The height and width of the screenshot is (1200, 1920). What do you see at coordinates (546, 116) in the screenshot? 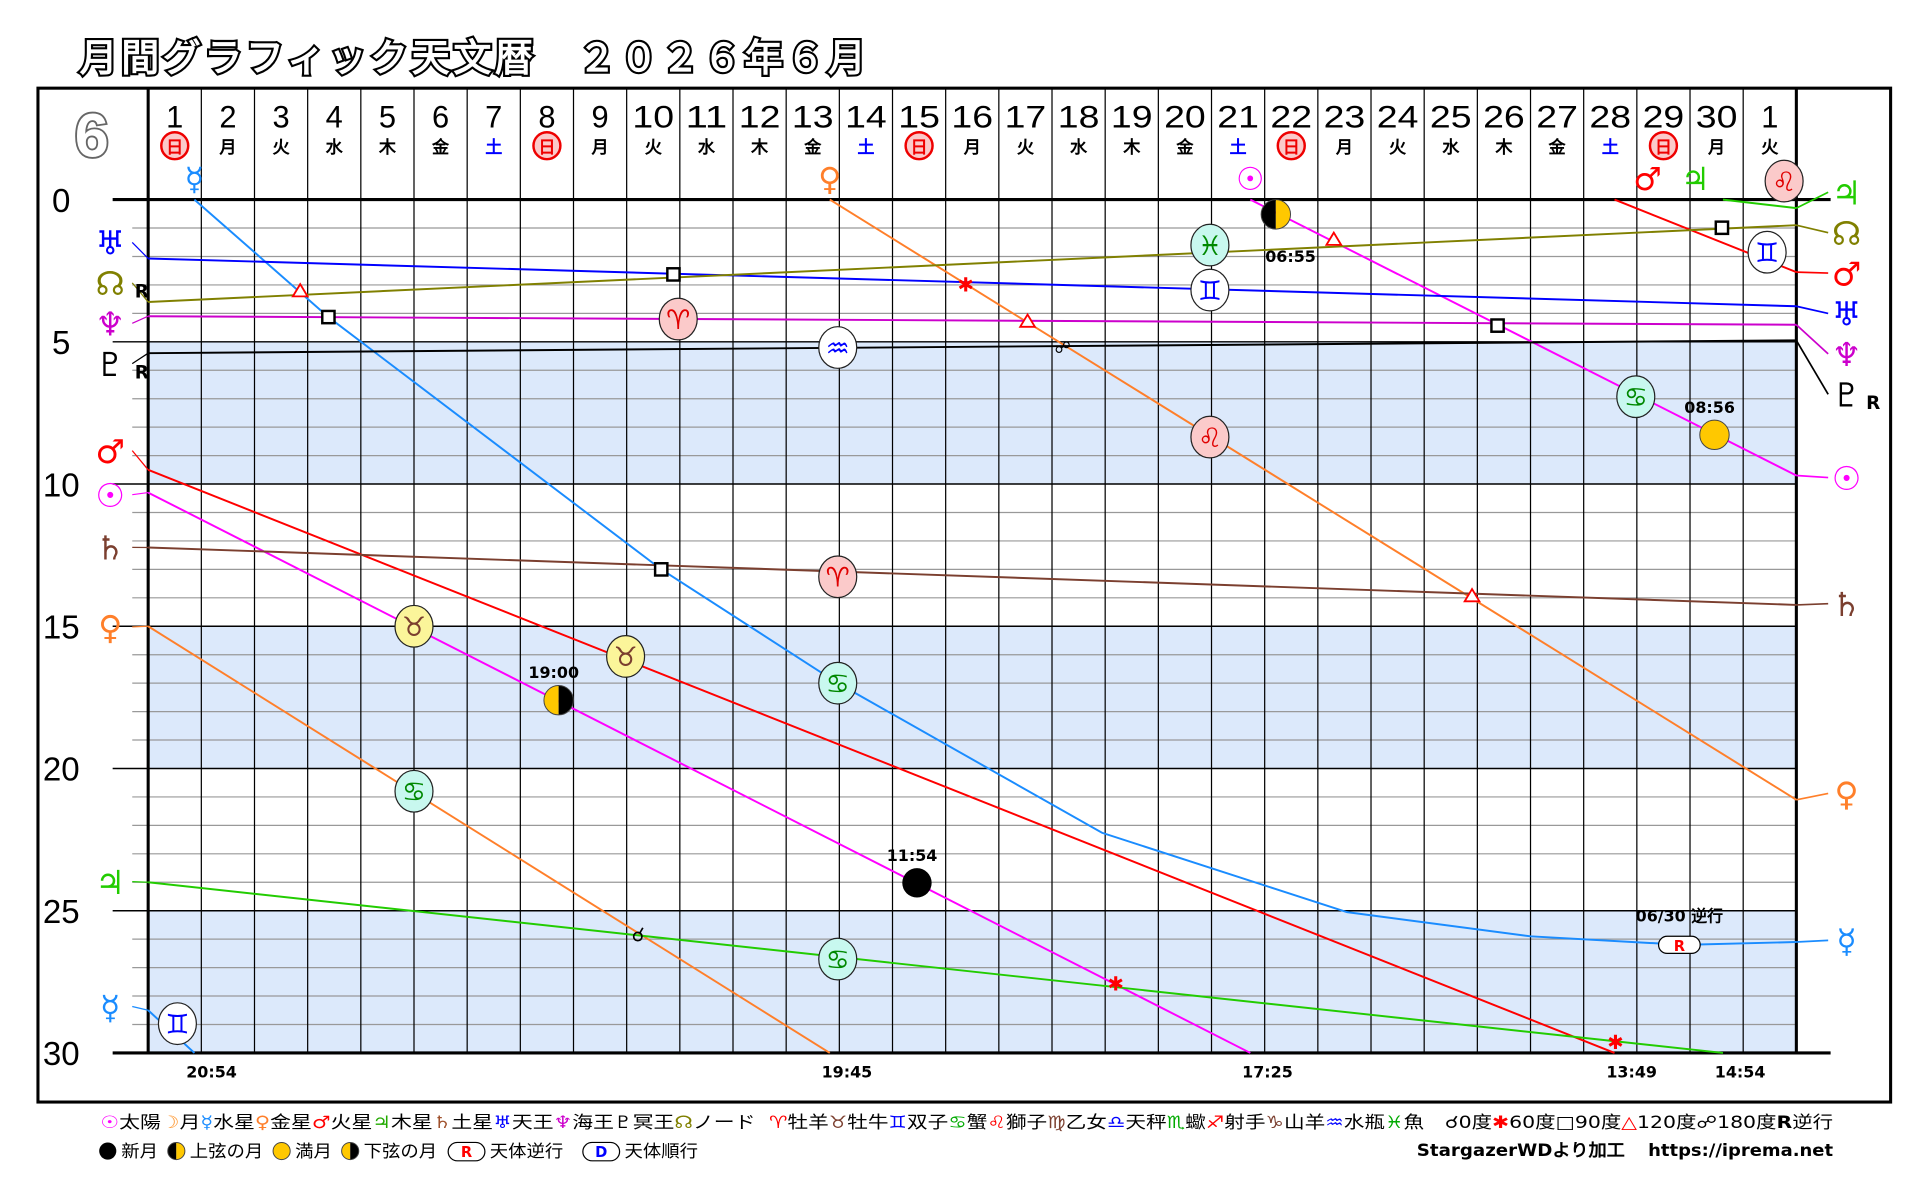
I see `day-number: 8` at bounding box center [546, 116].